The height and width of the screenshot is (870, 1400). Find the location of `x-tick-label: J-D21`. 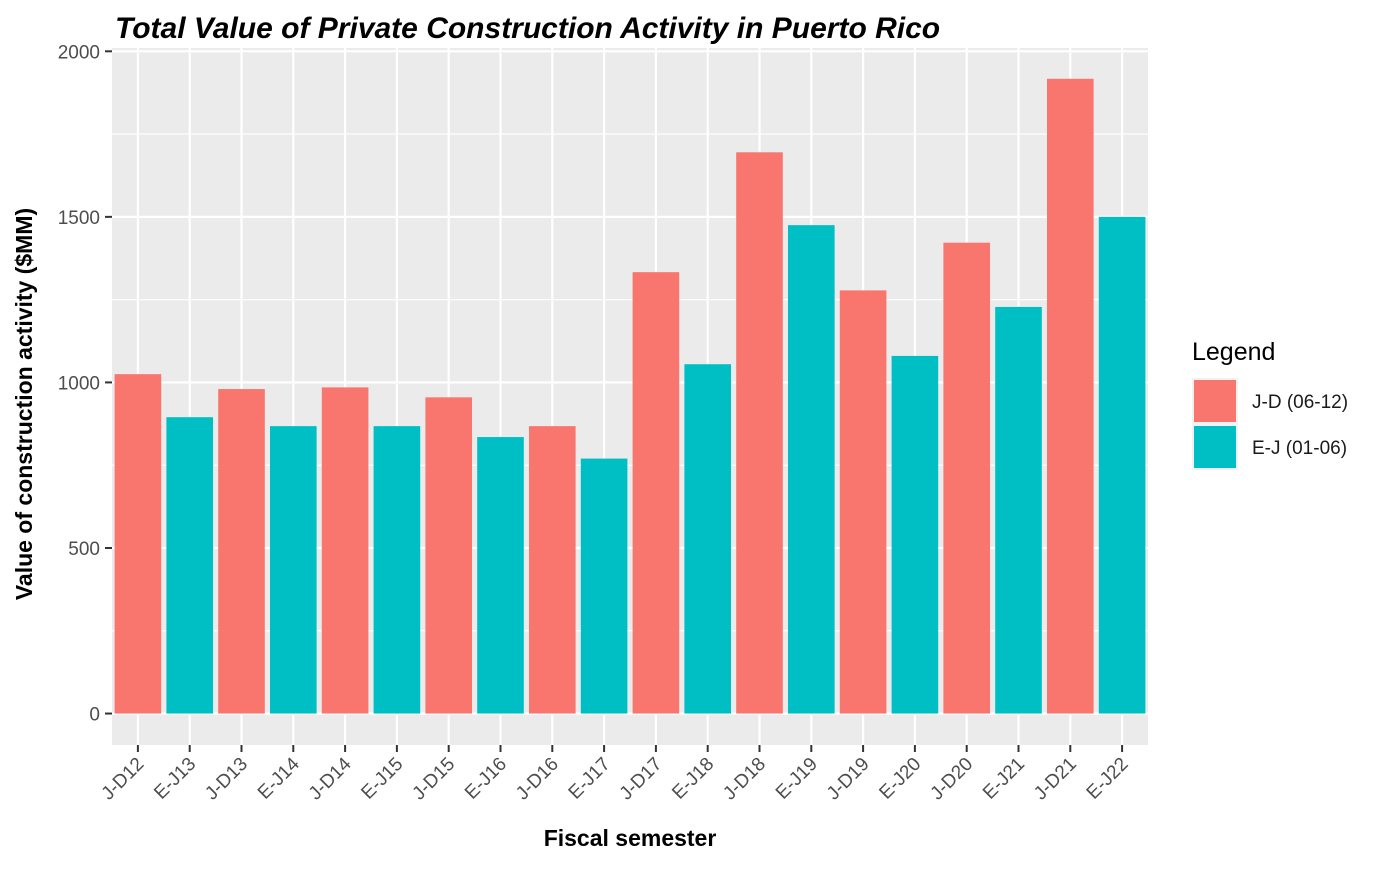

x-tick-label: J-D21 is located at coordinates (1055, 779).